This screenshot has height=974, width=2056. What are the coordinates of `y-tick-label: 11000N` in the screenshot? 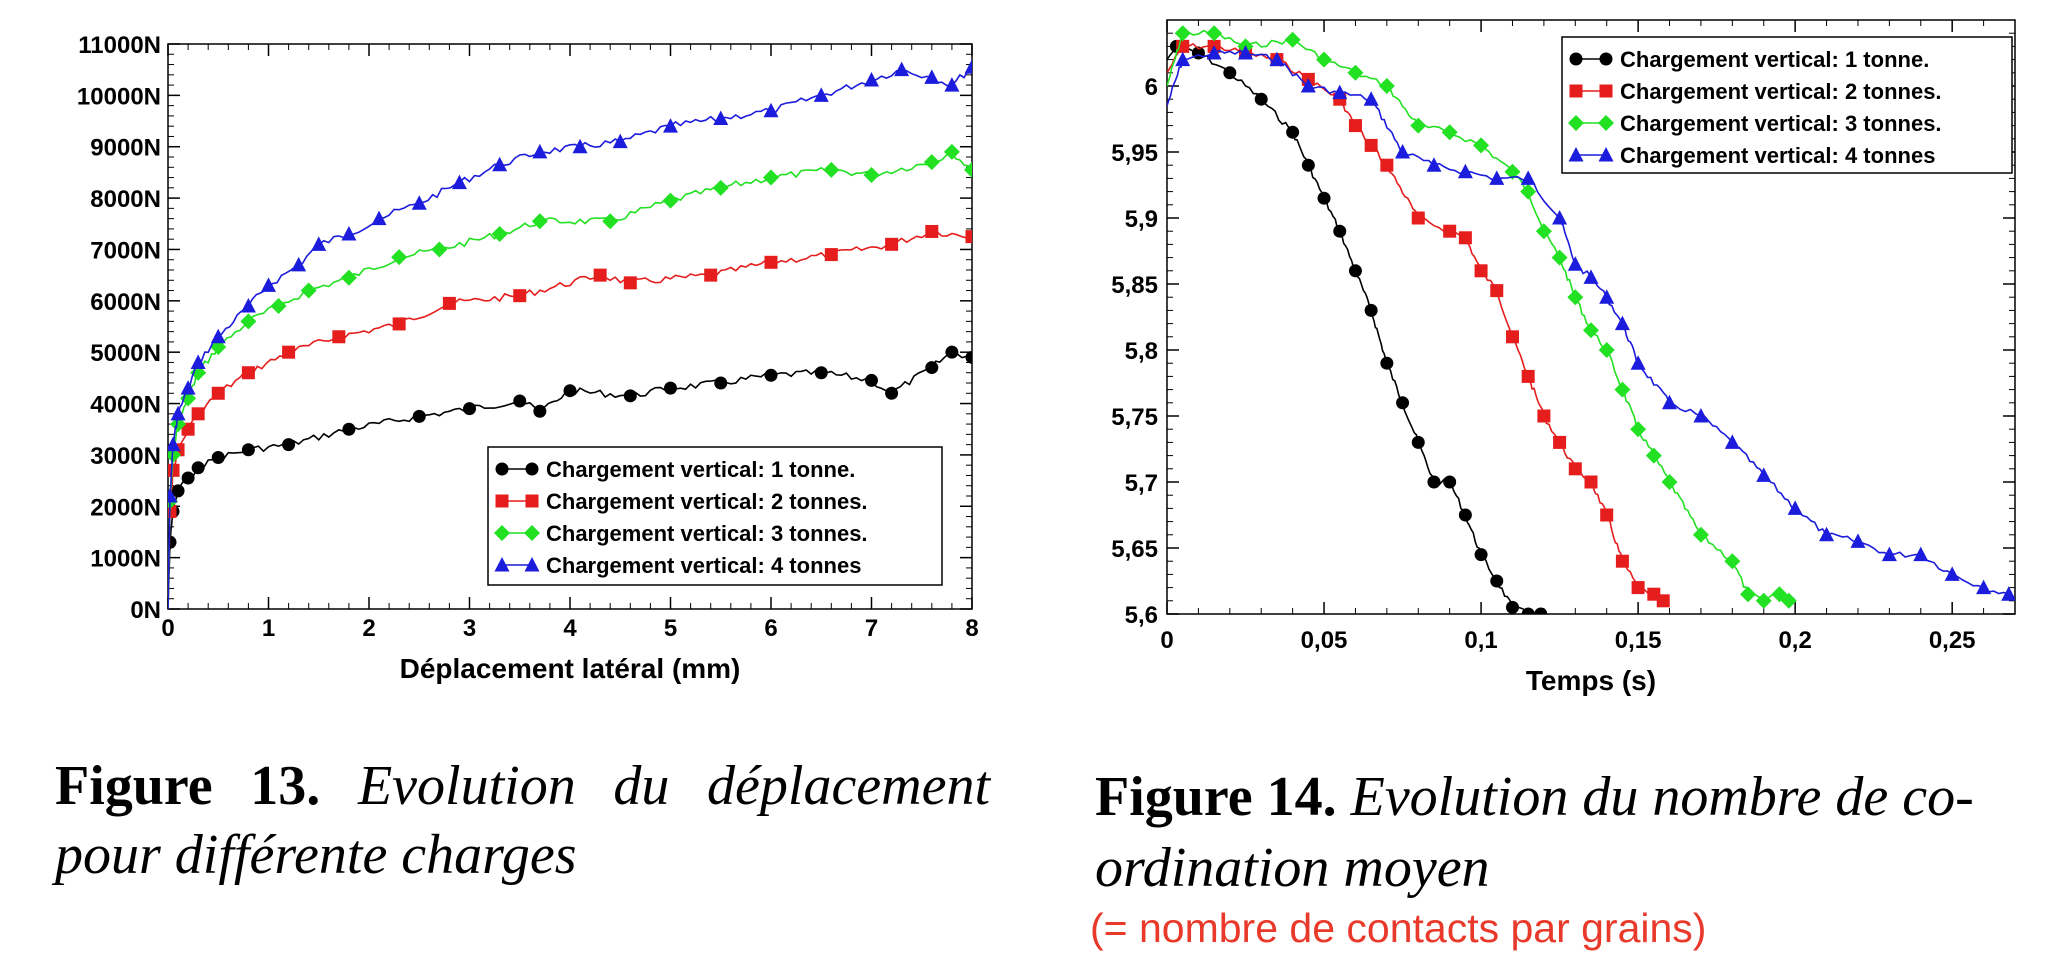 It's located at (119, 45).